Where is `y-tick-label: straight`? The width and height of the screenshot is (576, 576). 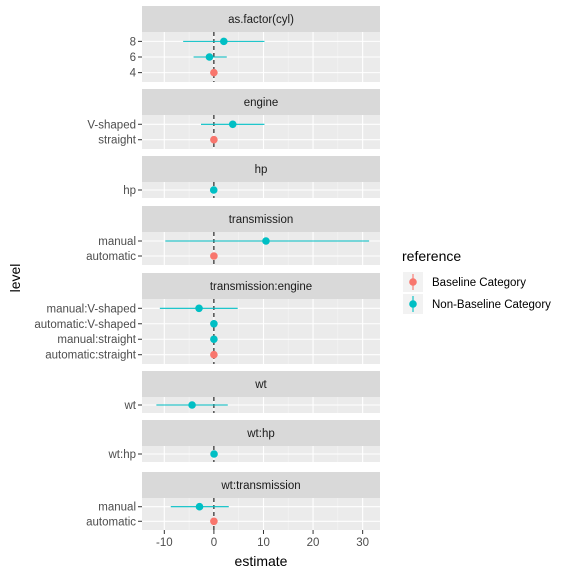
y-tick-label: straight is located at coordinates (117, 141).